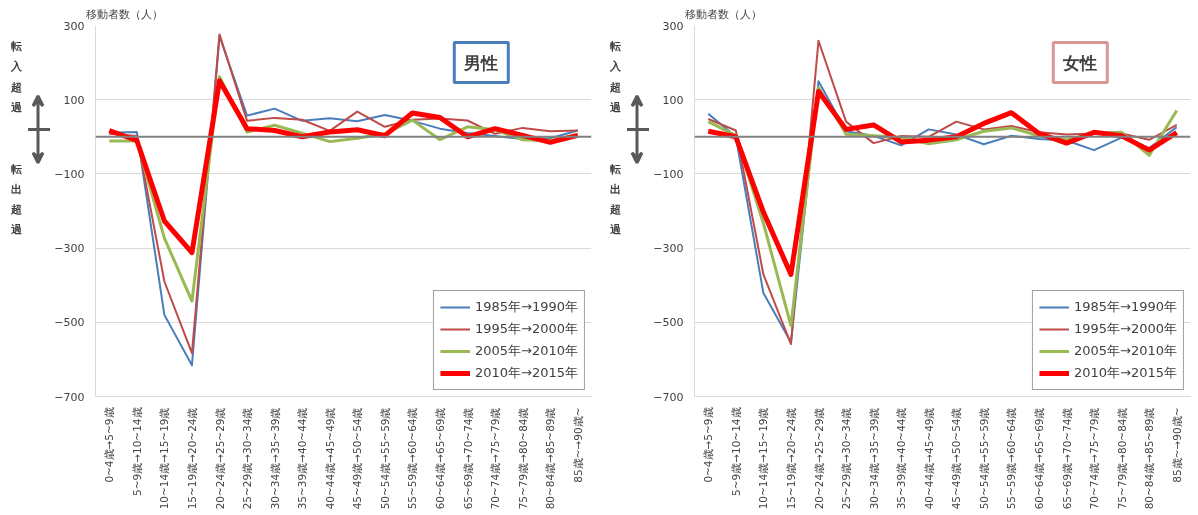 The height and width of the screenshot is (515, 1198). Describe the element at coordinates (481, 62) in the screenshot. I see `text: 男性` at that location.